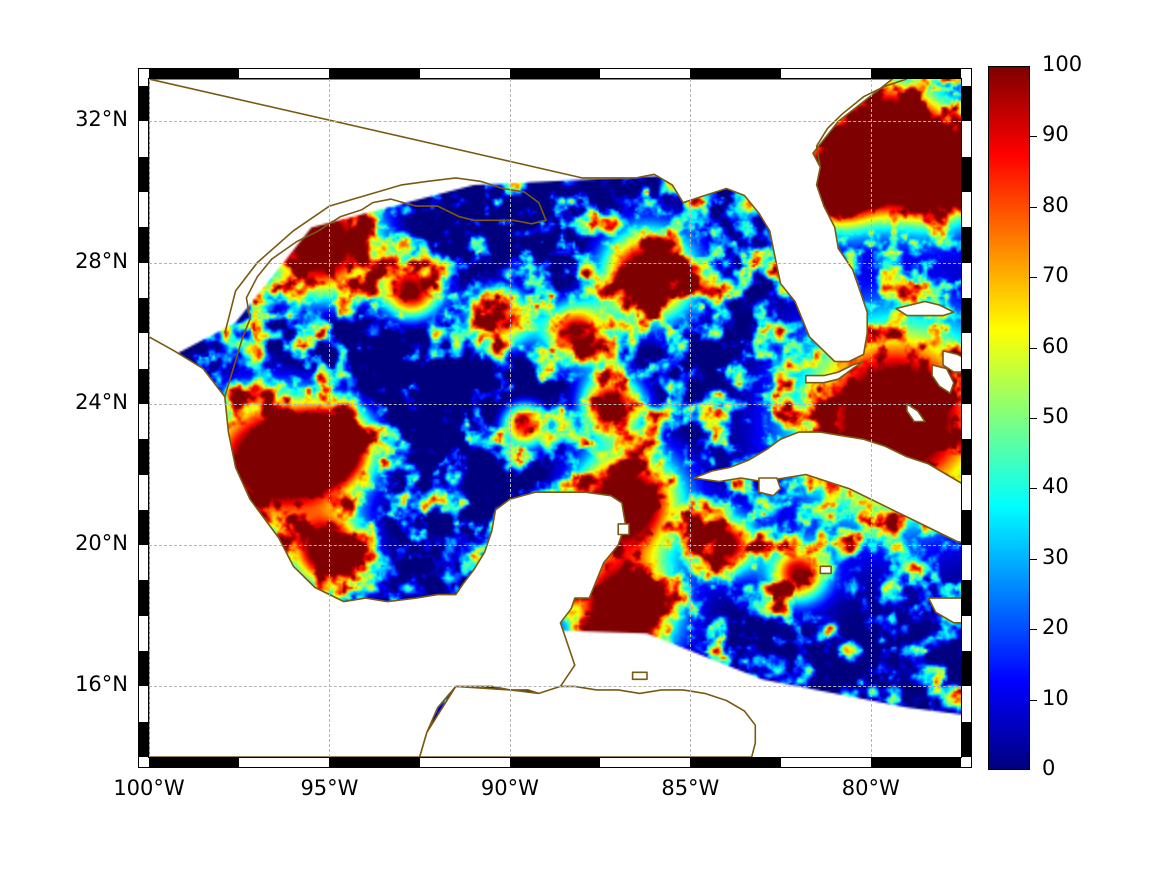 The width and height of the screenshot is (1167, 875). What do you see at coordinates (690, 788) in the screenshot?
I see `x-tick-label: 85°W` at bounding box center [690, 788].